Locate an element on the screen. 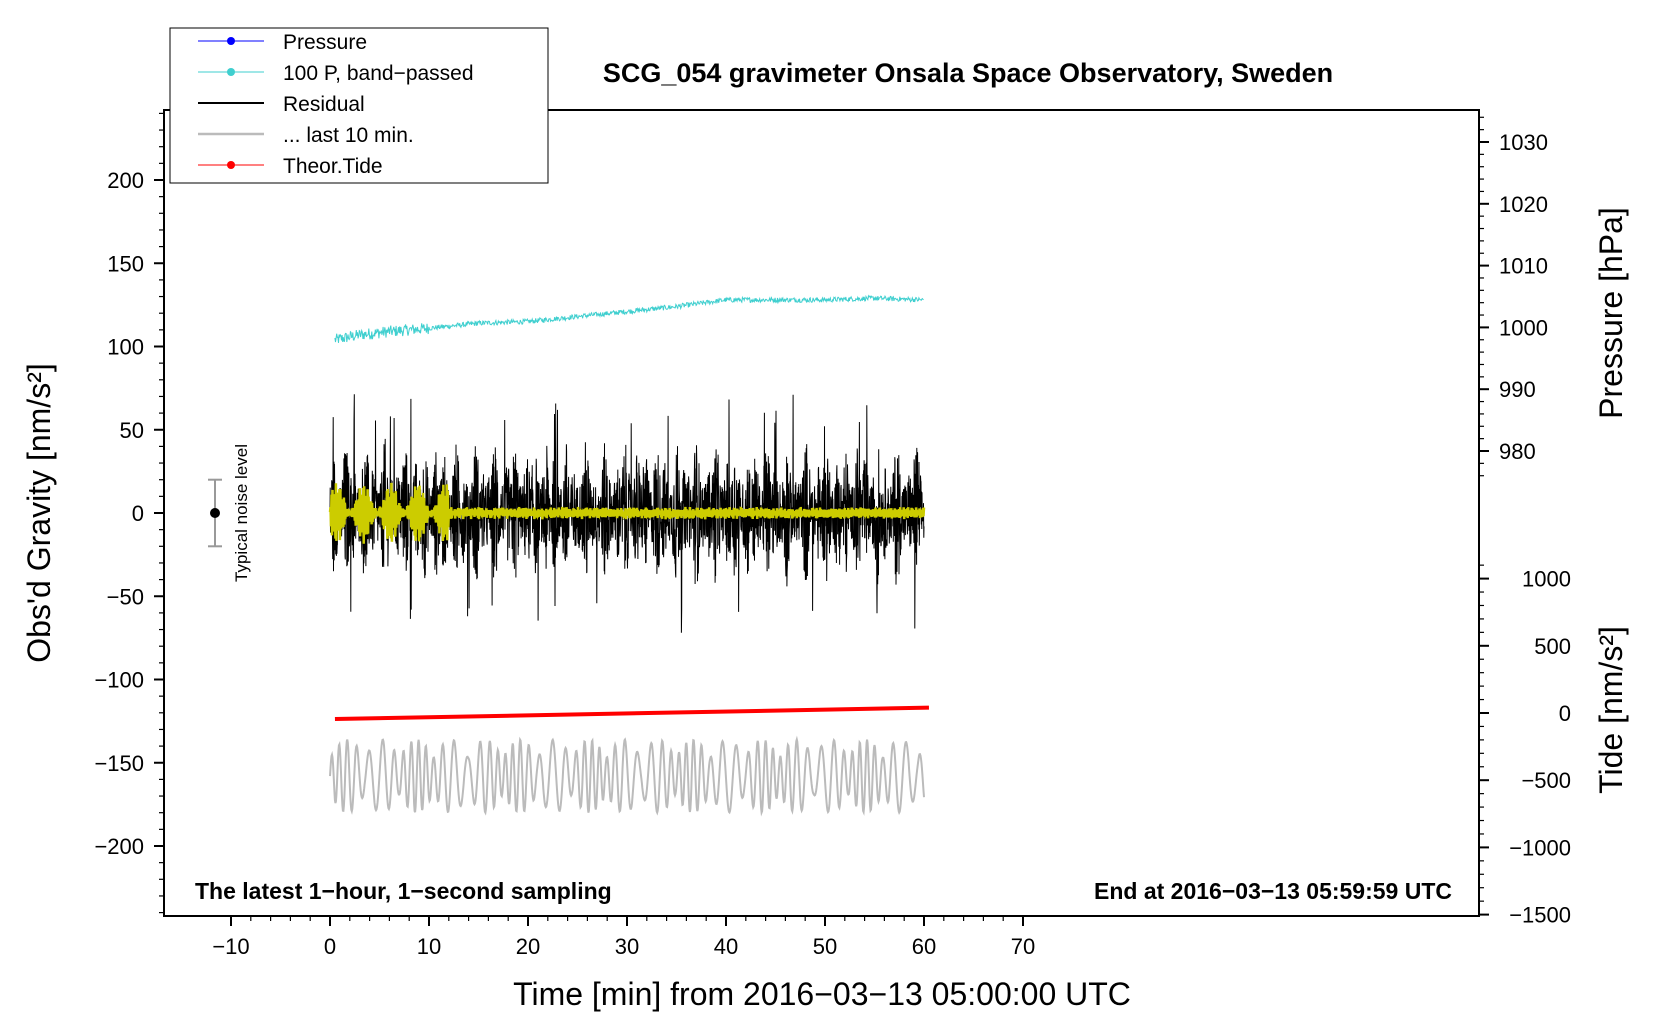 The image size is (1660, 1020). y-left-tick-label: 50 is located at coordinates (132, 430).